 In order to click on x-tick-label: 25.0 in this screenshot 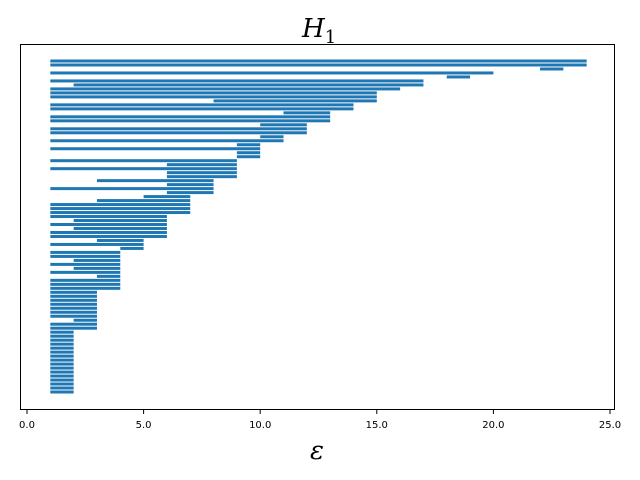, I will do `click(610, 425)`.